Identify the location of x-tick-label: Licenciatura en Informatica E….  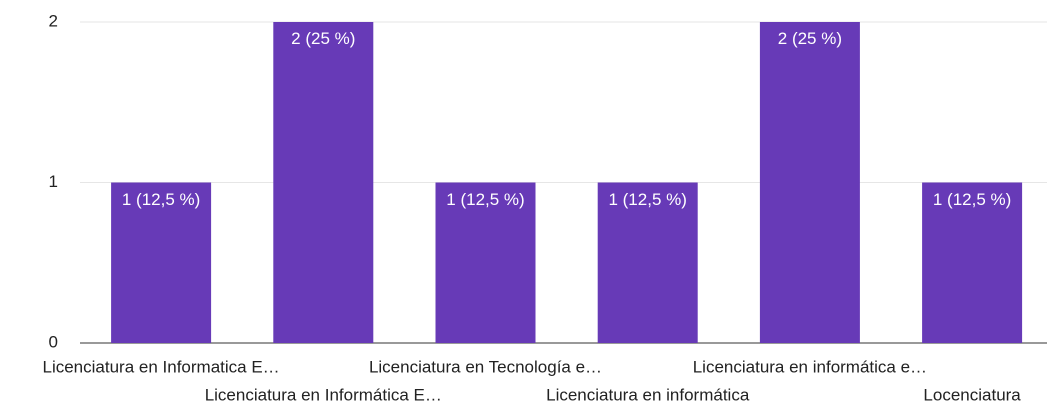
(161, 366).